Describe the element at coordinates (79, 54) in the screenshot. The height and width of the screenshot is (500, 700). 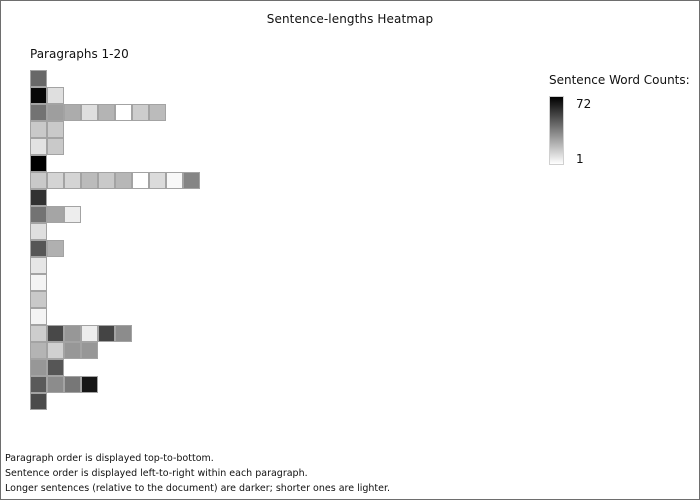
I see `heatmap-subtitle: Paragraphs 1-20` at that location.